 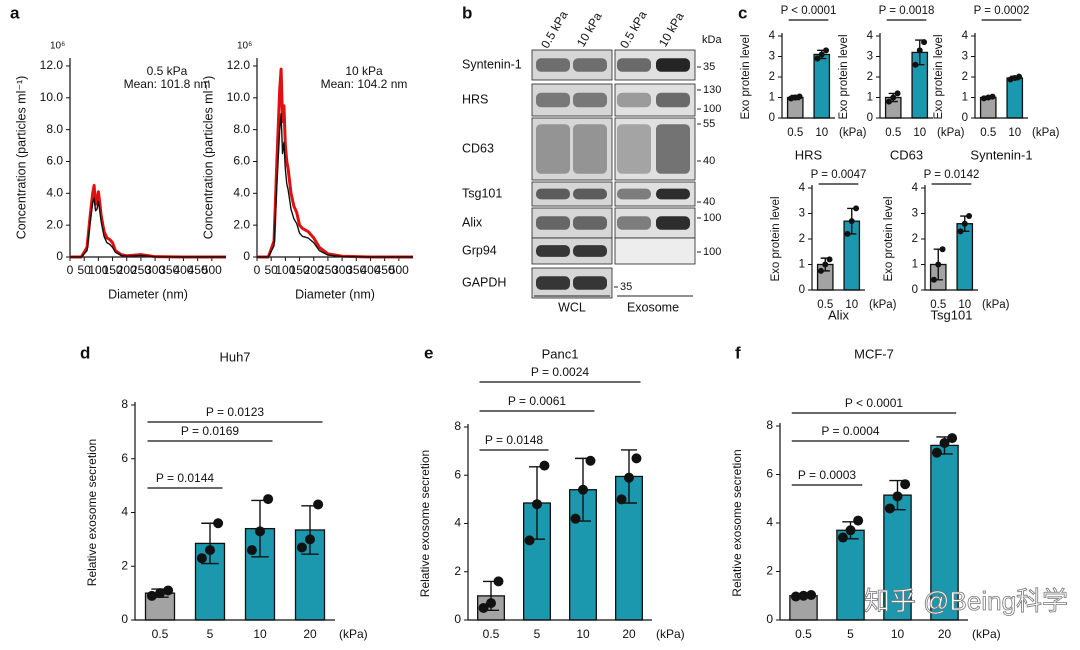 What do you see at coordinates (198, 270) in the screenshot?
I see `x-tick-label: 450` at bounding box center [198, 270].